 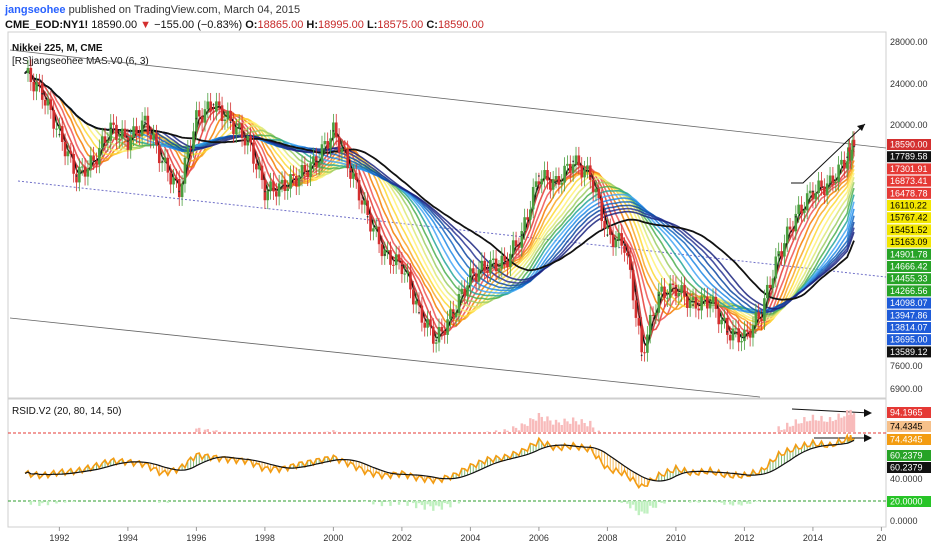 What do you see at coordinates (861, 127) in the screenshot?
I see `trend-arrow-head-icon` at bounding box center [861, 127].